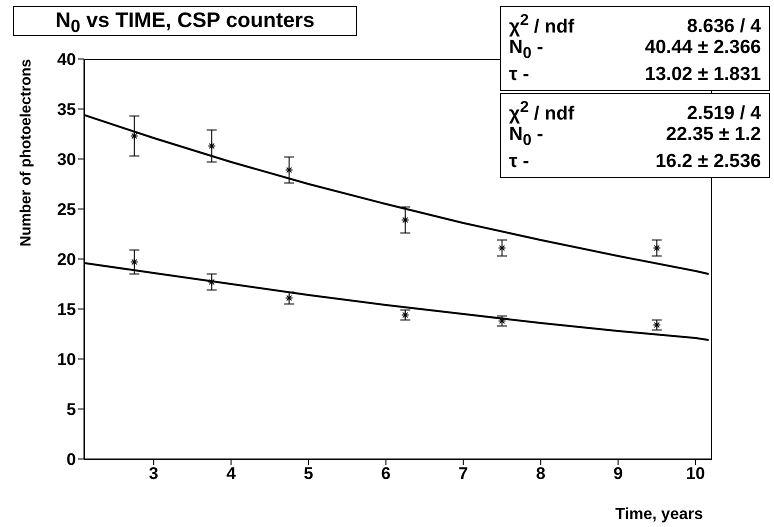 The width and height of the screenshot is (774, 527). Describe the element at coordinates (541, 111) in the screenshot. I see `annotation: χ$^{2}$ / ndf` at that location.